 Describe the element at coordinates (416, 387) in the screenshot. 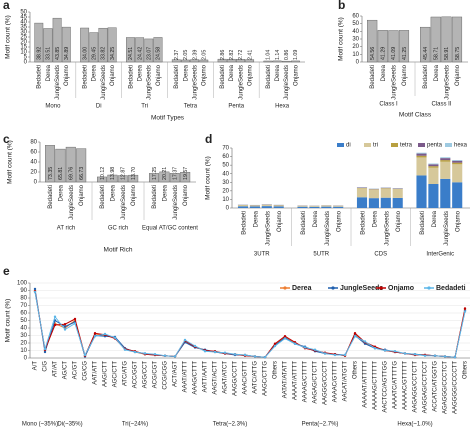

I see `x-tick-label: AAGAGG/CCTCTT` at that location.